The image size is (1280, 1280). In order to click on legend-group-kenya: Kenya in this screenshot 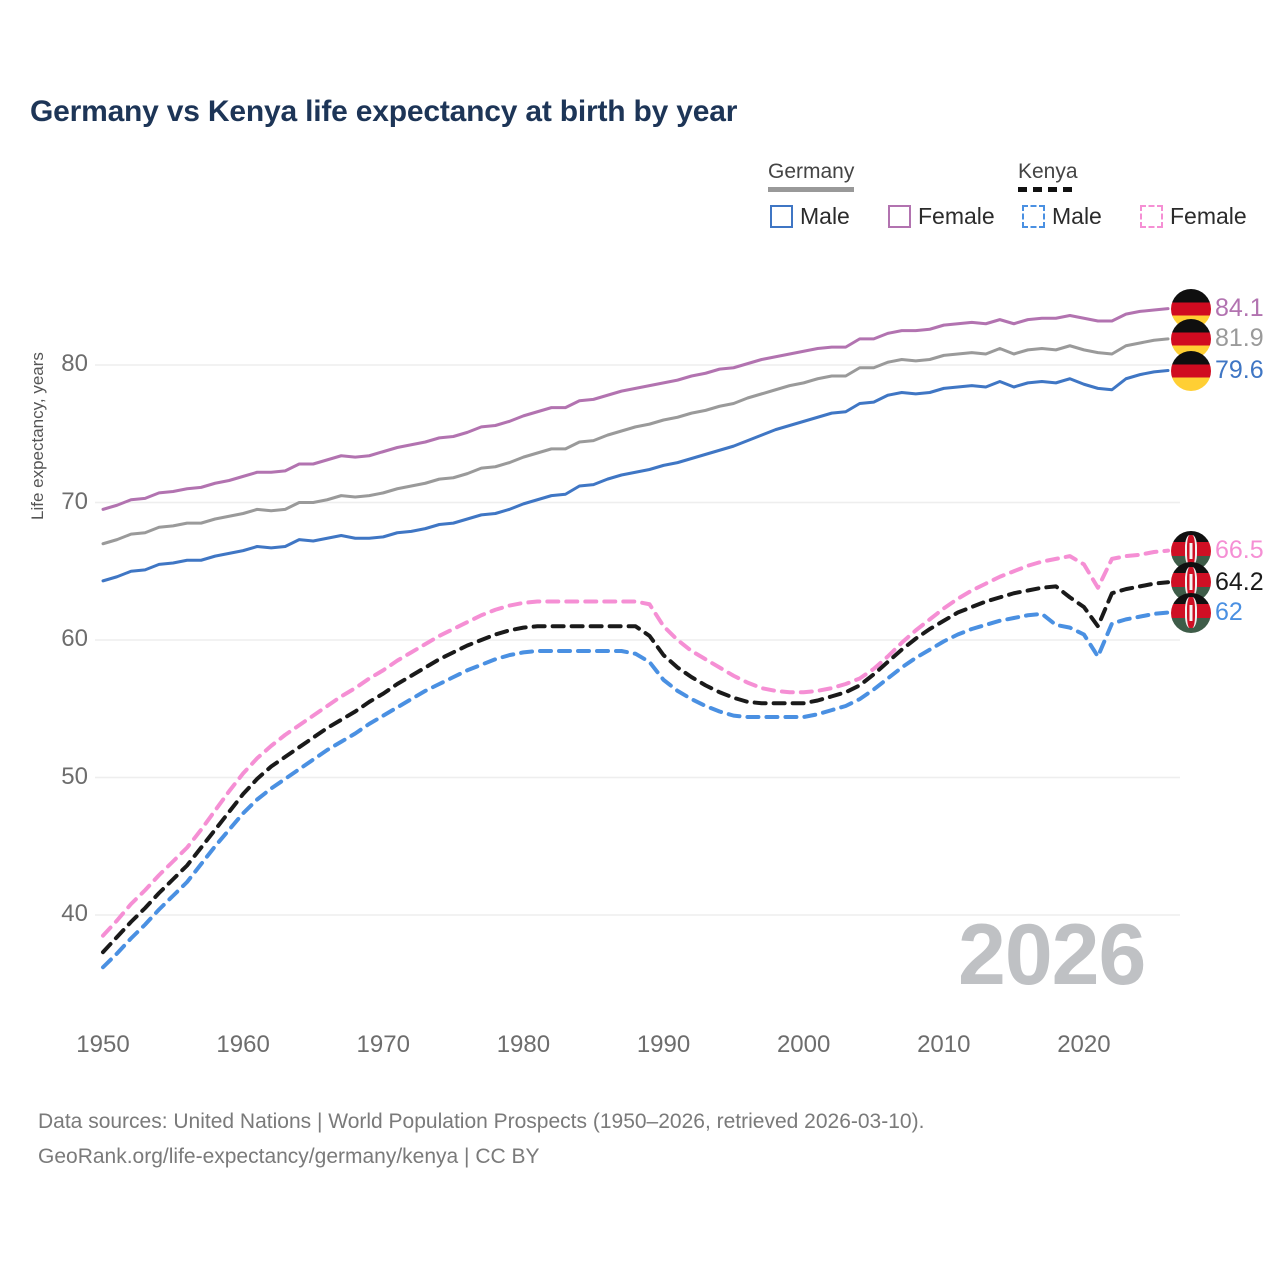, I will do `click(1048, 176)`.